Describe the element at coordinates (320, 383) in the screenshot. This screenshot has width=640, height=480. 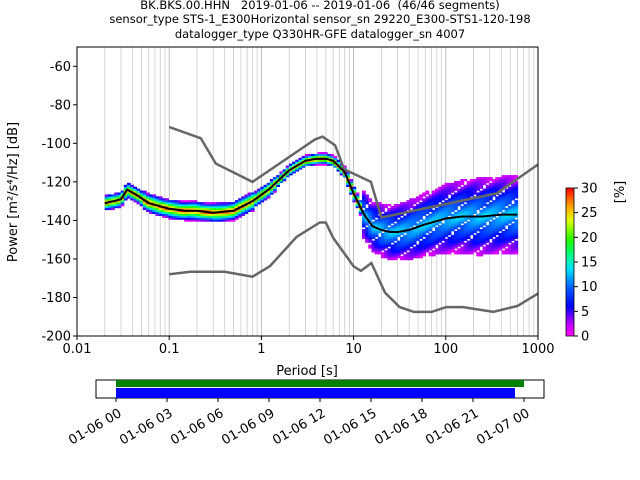
I see `data-coverage-bar` at that location.